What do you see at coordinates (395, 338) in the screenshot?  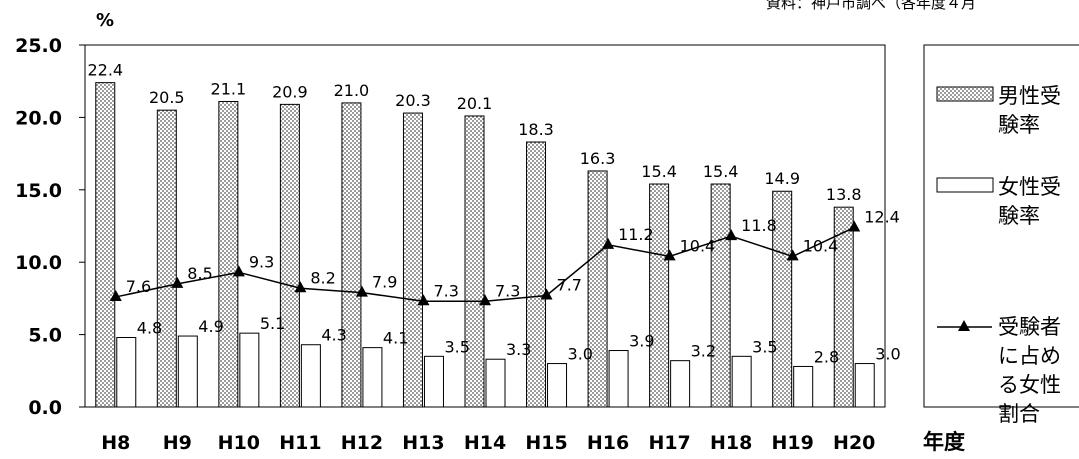 I see `female-value-label: 4.1` at bounding box center [395, 338].